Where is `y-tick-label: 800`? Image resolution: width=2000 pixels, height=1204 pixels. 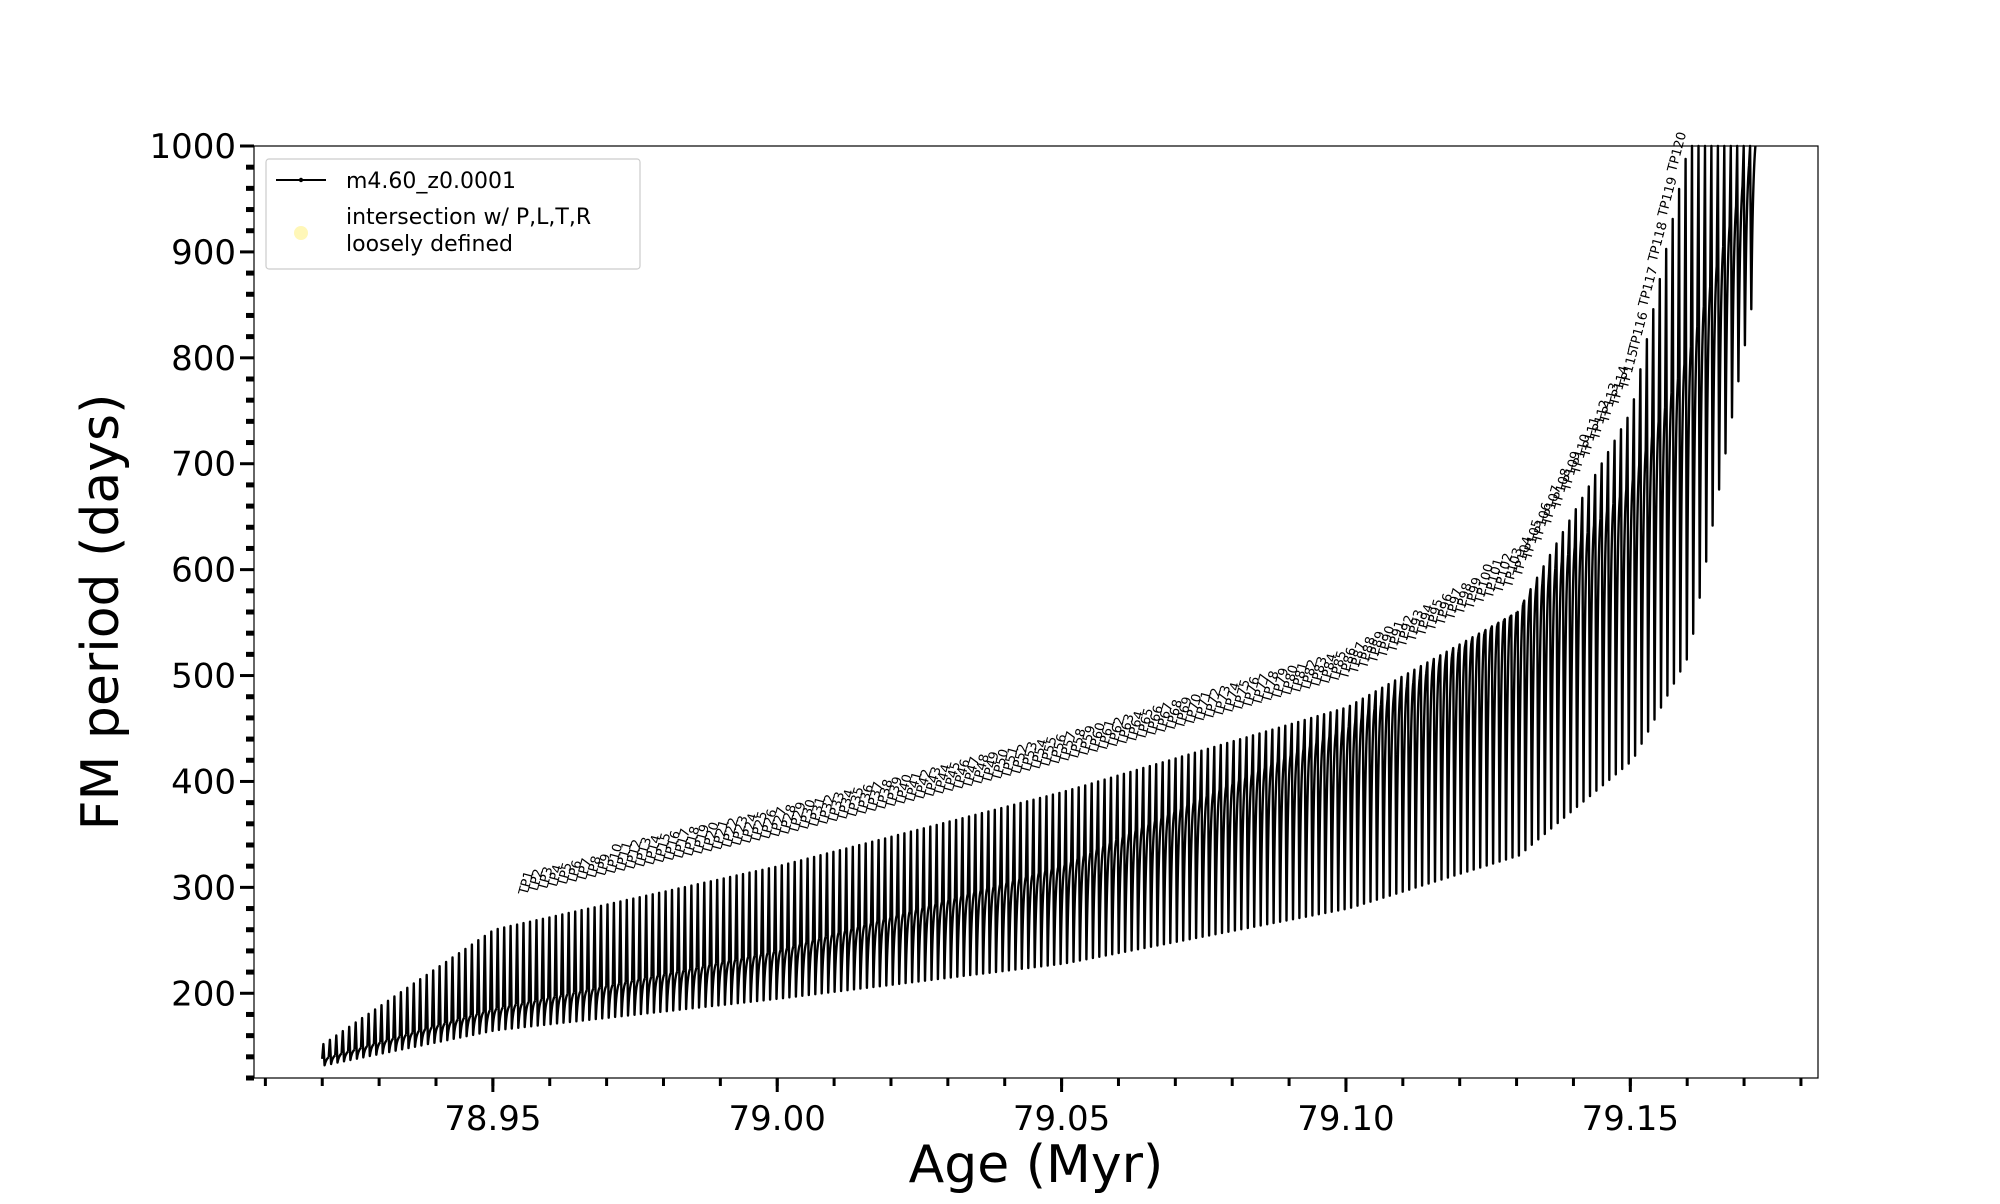 y-tick-label: 800 is located at coordinates (203, 359).